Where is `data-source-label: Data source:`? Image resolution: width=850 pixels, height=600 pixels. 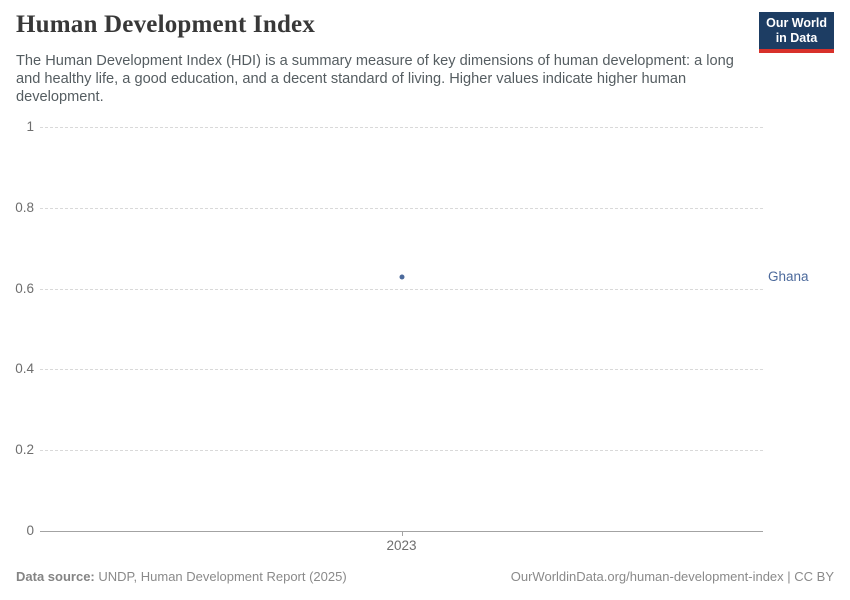 data-source-label: Data source: is located at coordinates (55, 576).